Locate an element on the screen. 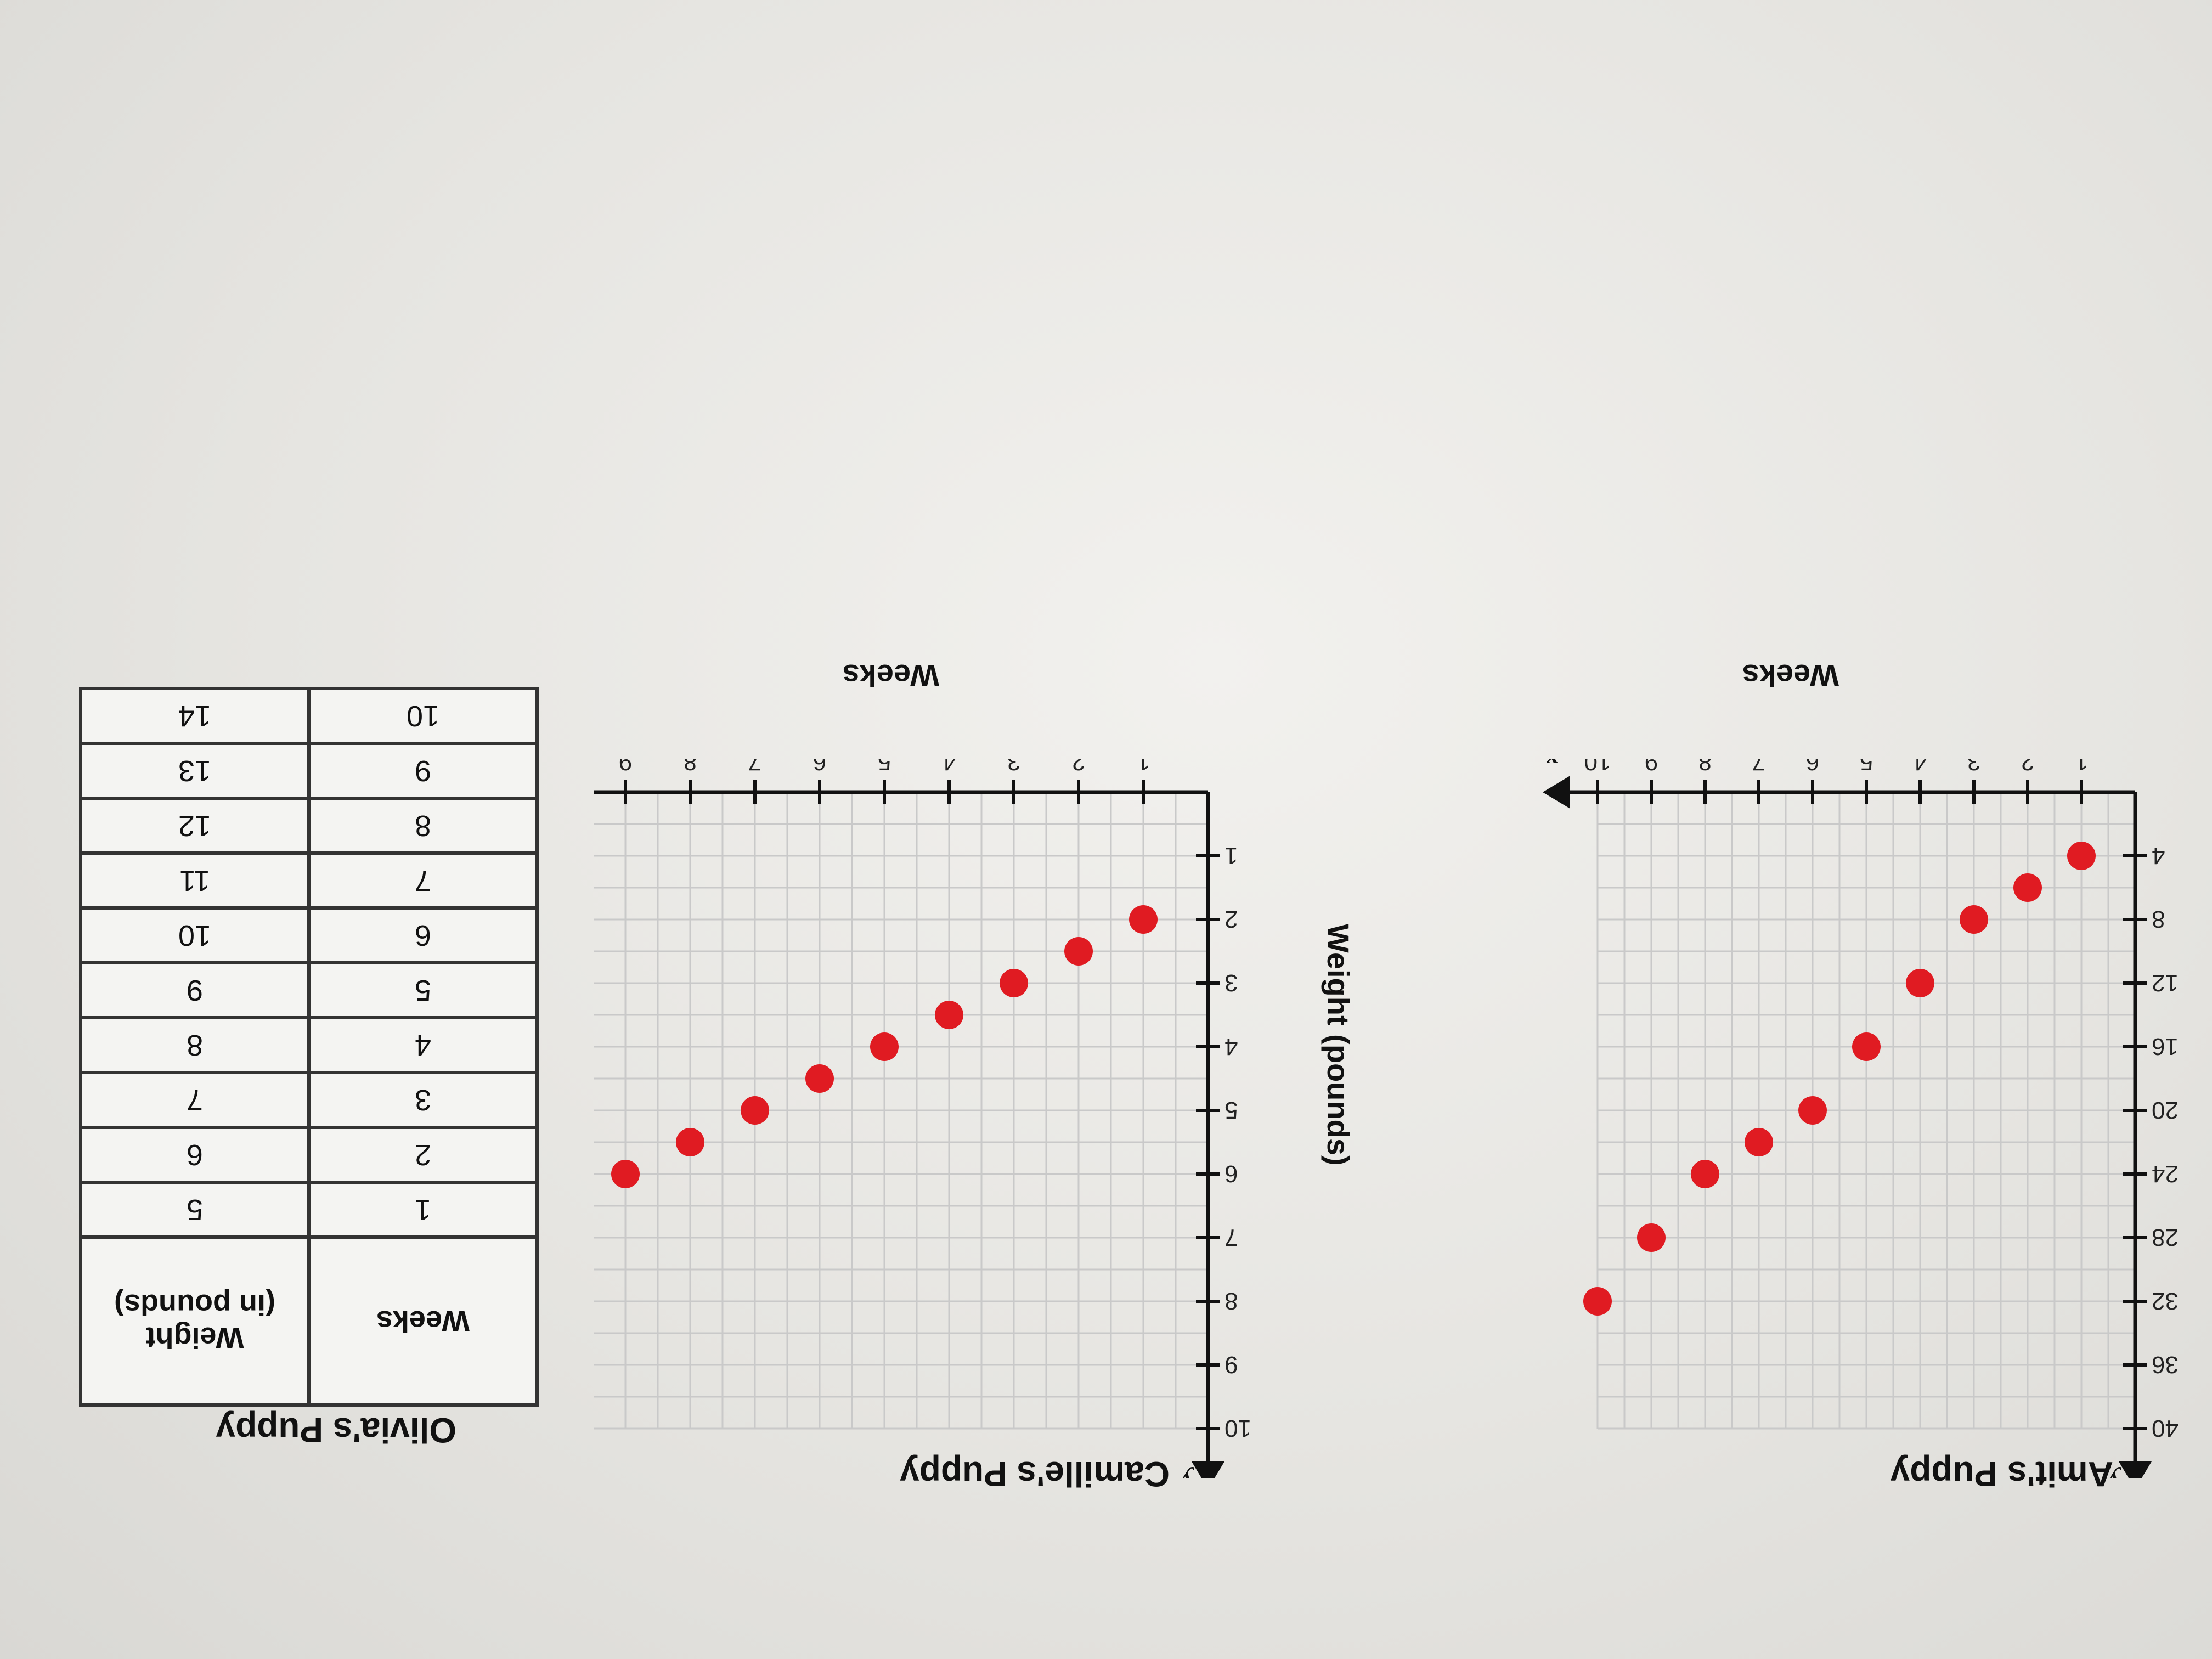 Image resolution: width=2212 pixels, height=1659 pixels. camille-y-axis-title: Weight (pounds) is located at coordinates (1338, 1045).